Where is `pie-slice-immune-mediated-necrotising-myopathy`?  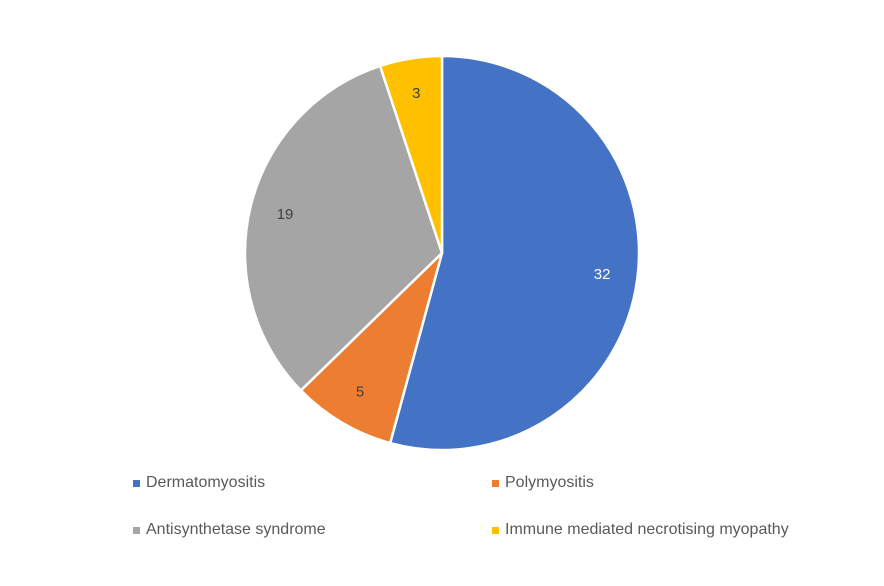
pie-slice-immune-mediated-necrotising-myopathy is located at coordinates (411, 154).